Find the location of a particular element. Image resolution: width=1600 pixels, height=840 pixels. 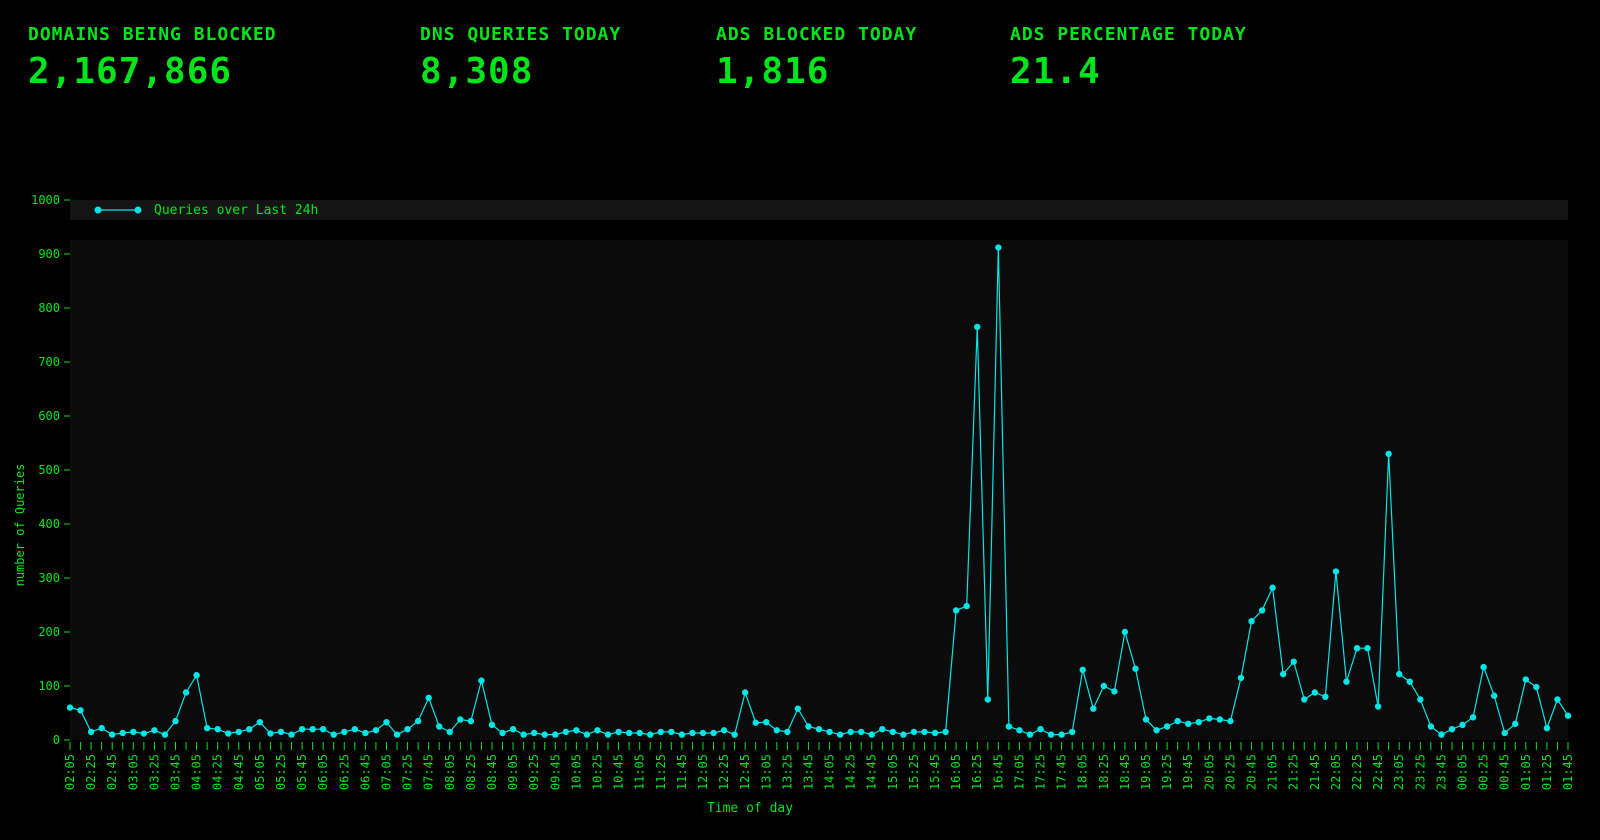

x-tick-label: 11:45 is located at coordinates (682, 772).